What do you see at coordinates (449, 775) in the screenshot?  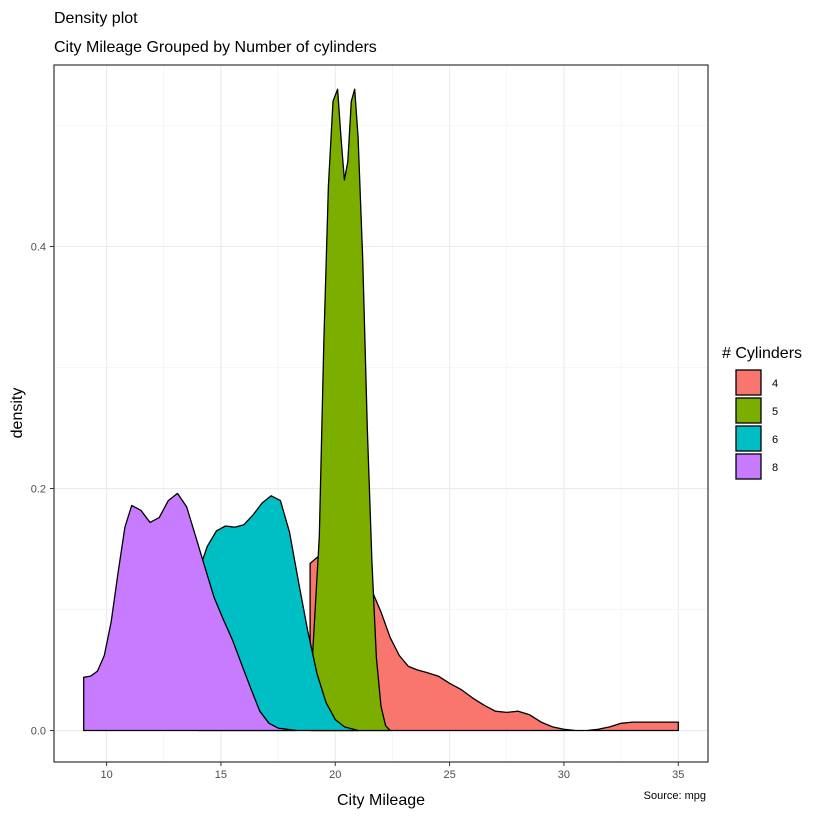 I see `x-tick-label: 25` at bounding box center [449, 775].